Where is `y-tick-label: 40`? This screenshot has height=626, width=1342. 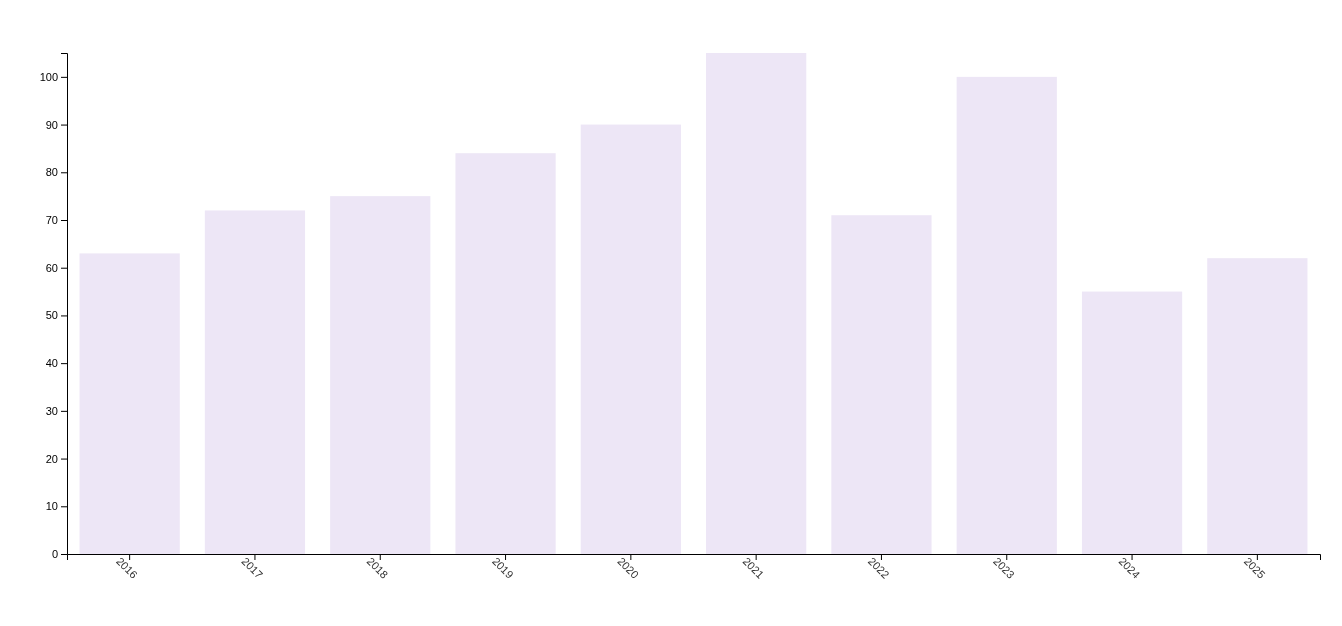 y-tick-label: 40 is located at coordinates (51, 363).